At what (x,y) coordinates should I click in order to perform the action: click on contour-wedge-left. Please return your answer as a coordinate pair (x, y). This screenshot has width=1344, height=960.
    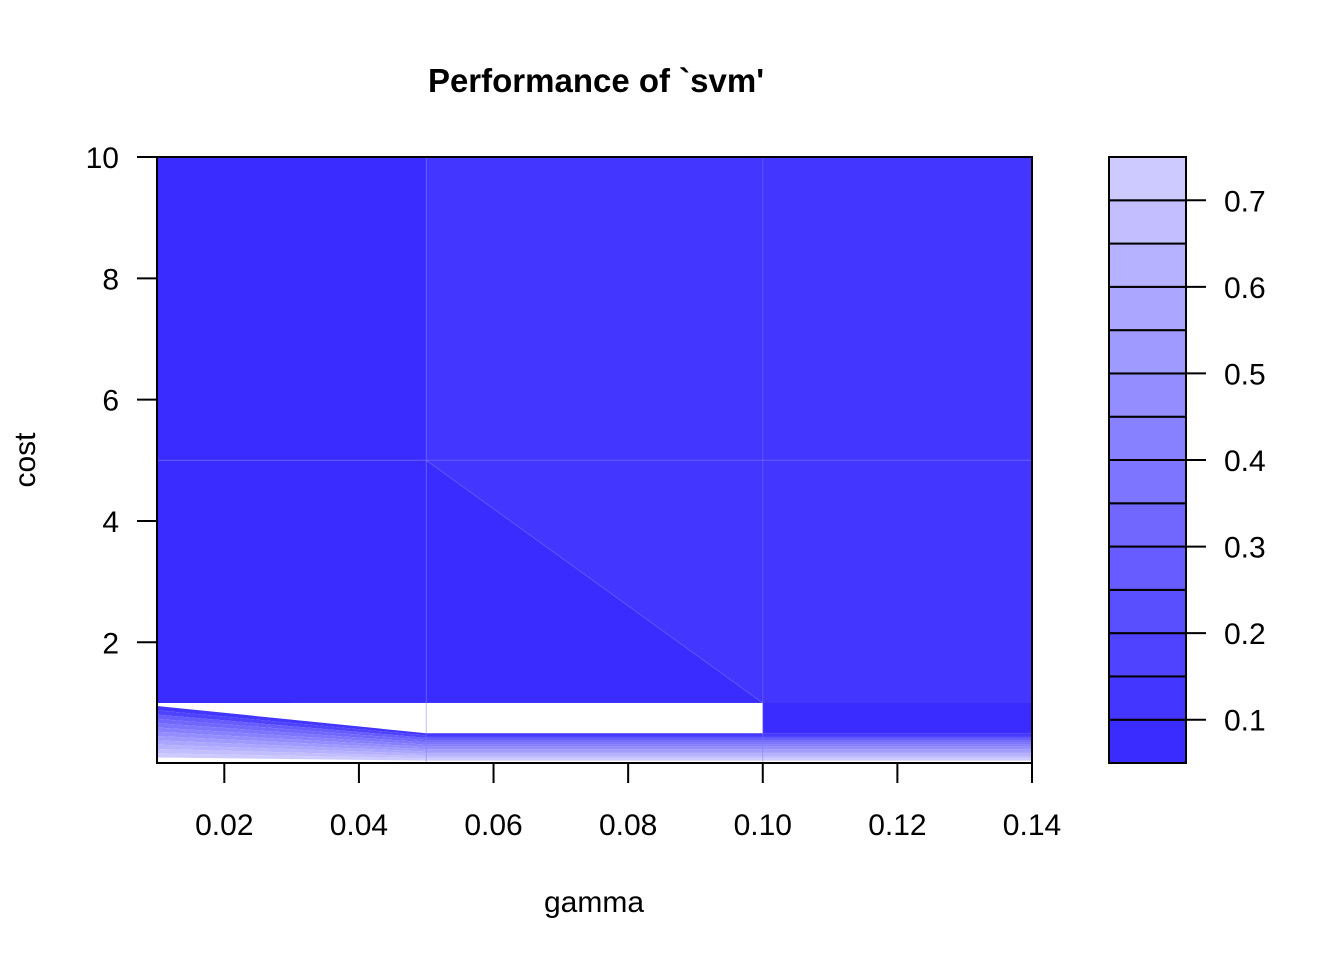
    Looking at the image, I should click on (292, 581).